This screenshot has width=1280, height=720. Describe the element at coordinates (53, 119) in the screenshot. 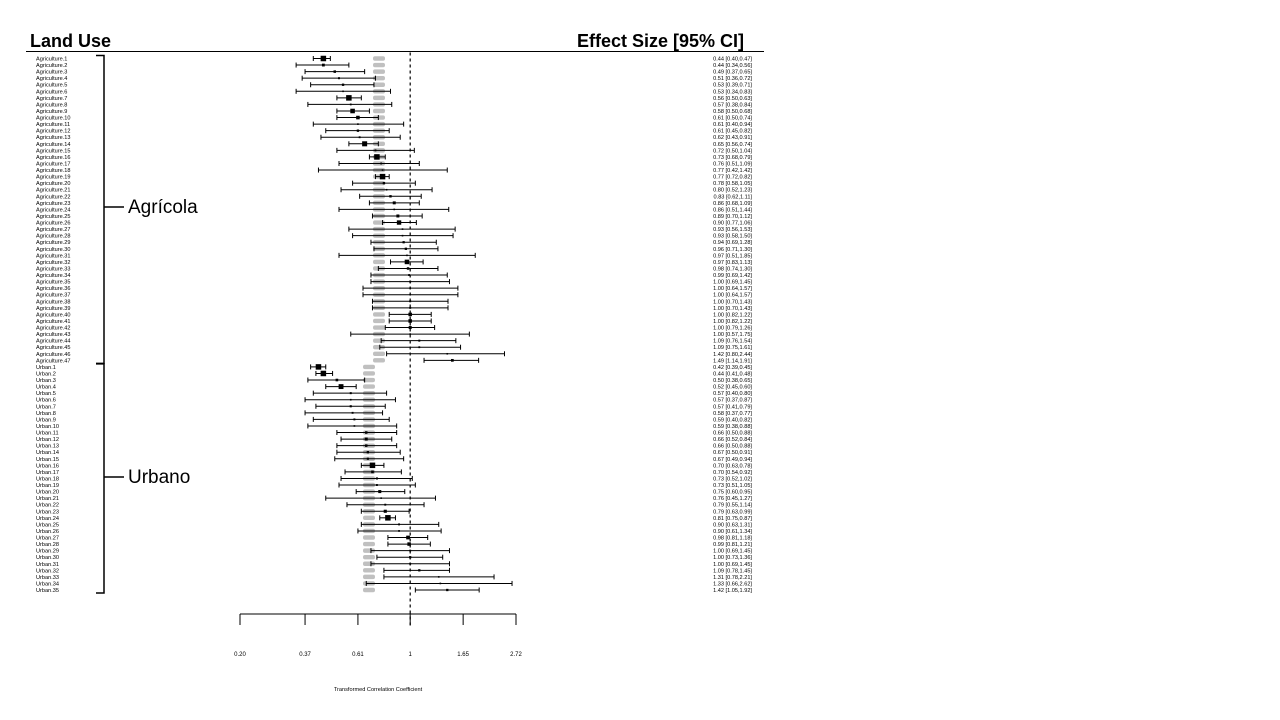

I see `study-label: Agriculture.10` at that location.